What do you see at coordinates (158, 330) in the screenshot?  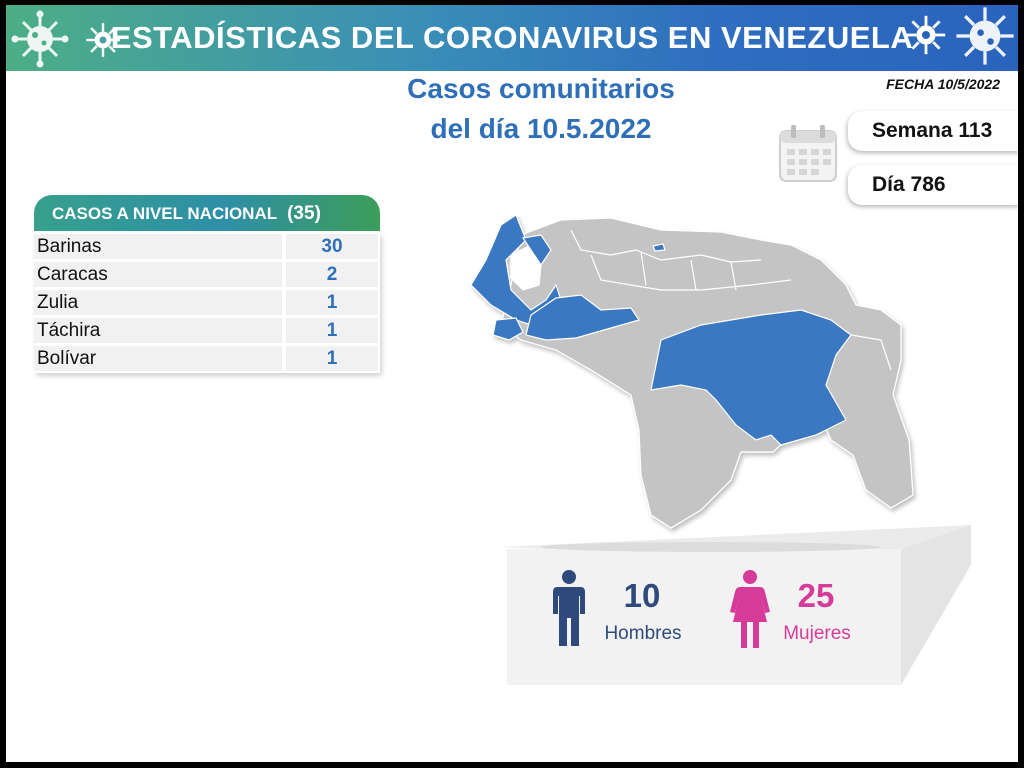 I see `state-name: Táchira` at bounding box center [158, 330].